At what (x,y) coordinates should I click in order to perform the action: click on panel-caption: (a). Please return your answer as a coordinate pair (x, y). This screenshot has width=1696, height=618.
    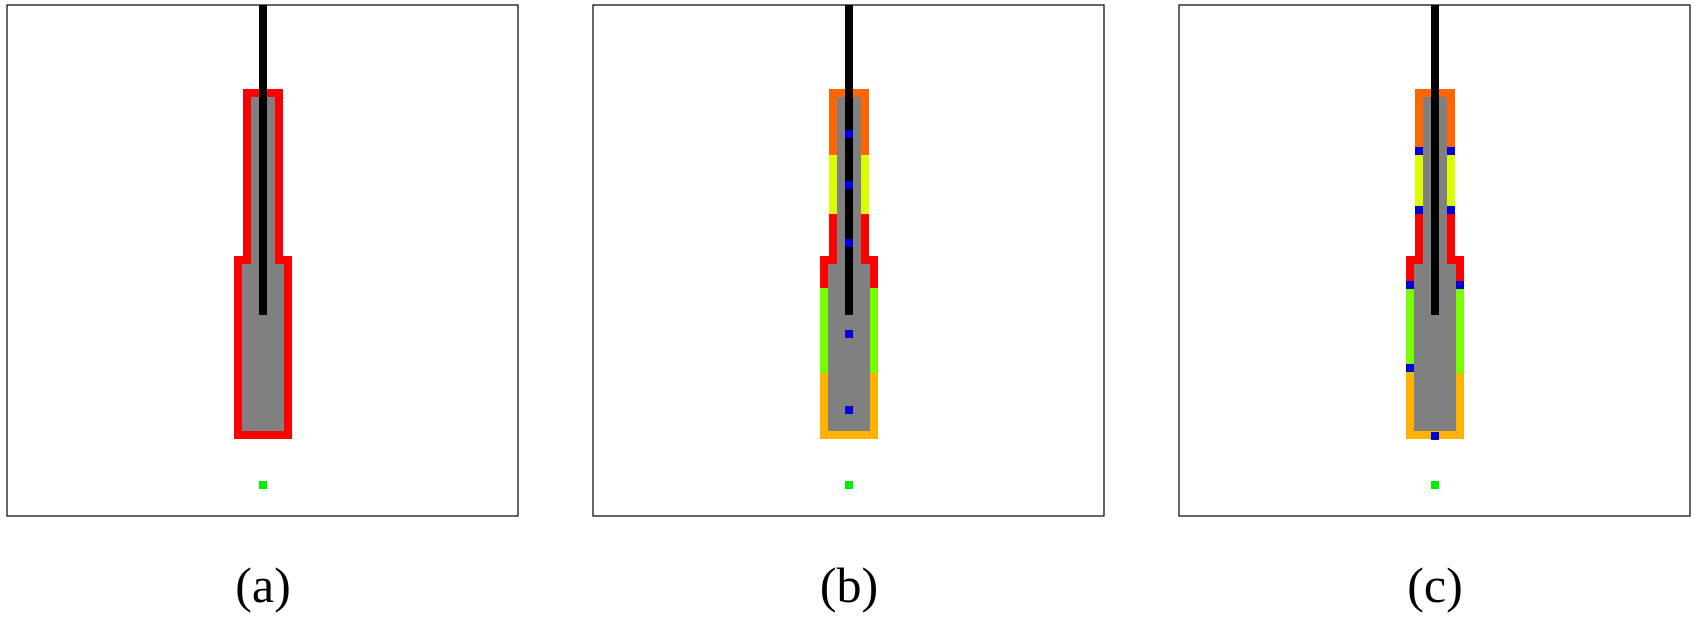
    Looking at the image, I should click on (263, 585).